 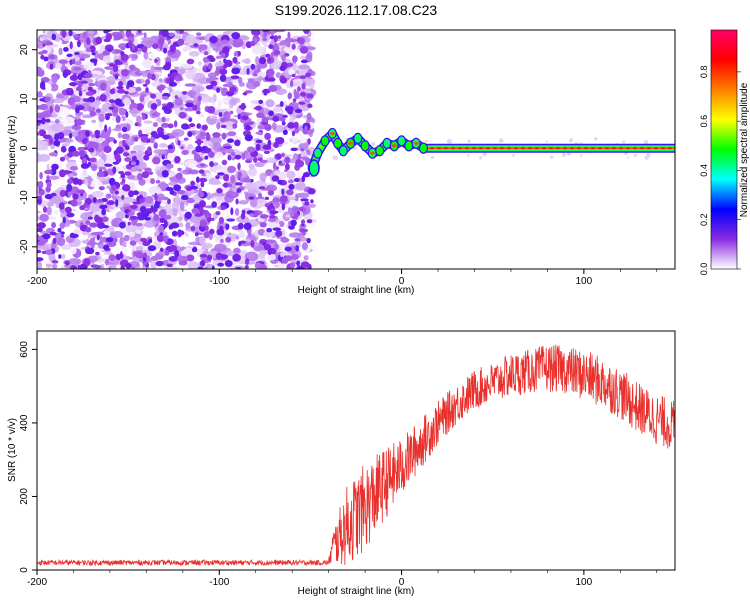 I want to click on colorbar-tick-label: 0.6, so click(x=704, y=121).